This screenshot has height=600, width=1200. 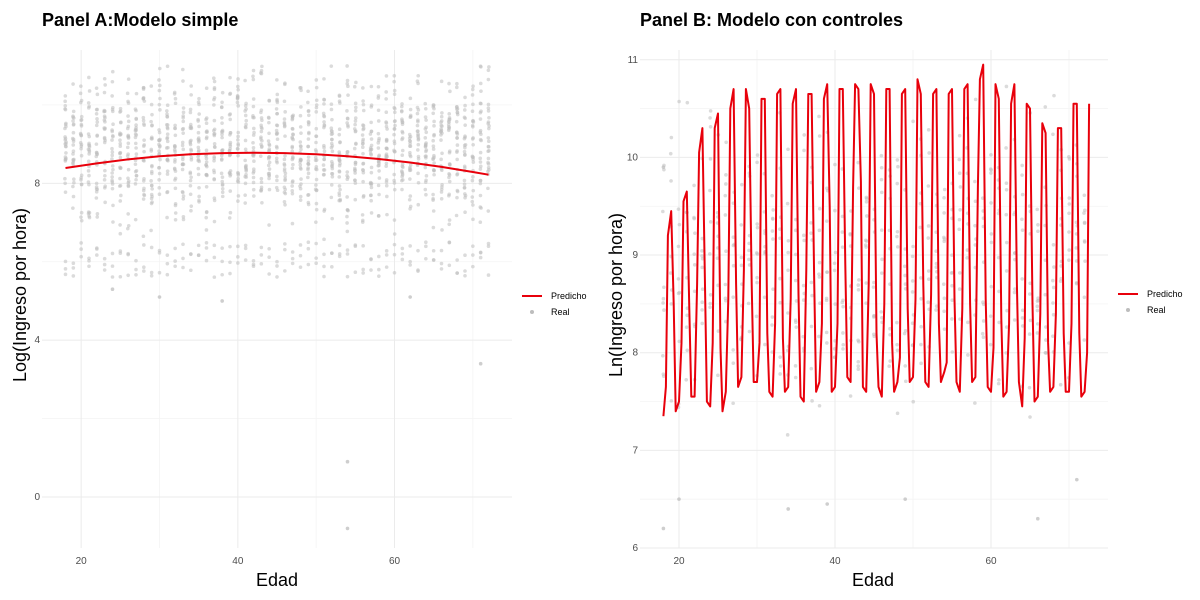 What do you see at coordinates (991, 561) in the screenshot?
I see `panel-b-x-tick: 60` at bounding box center [991, 561].